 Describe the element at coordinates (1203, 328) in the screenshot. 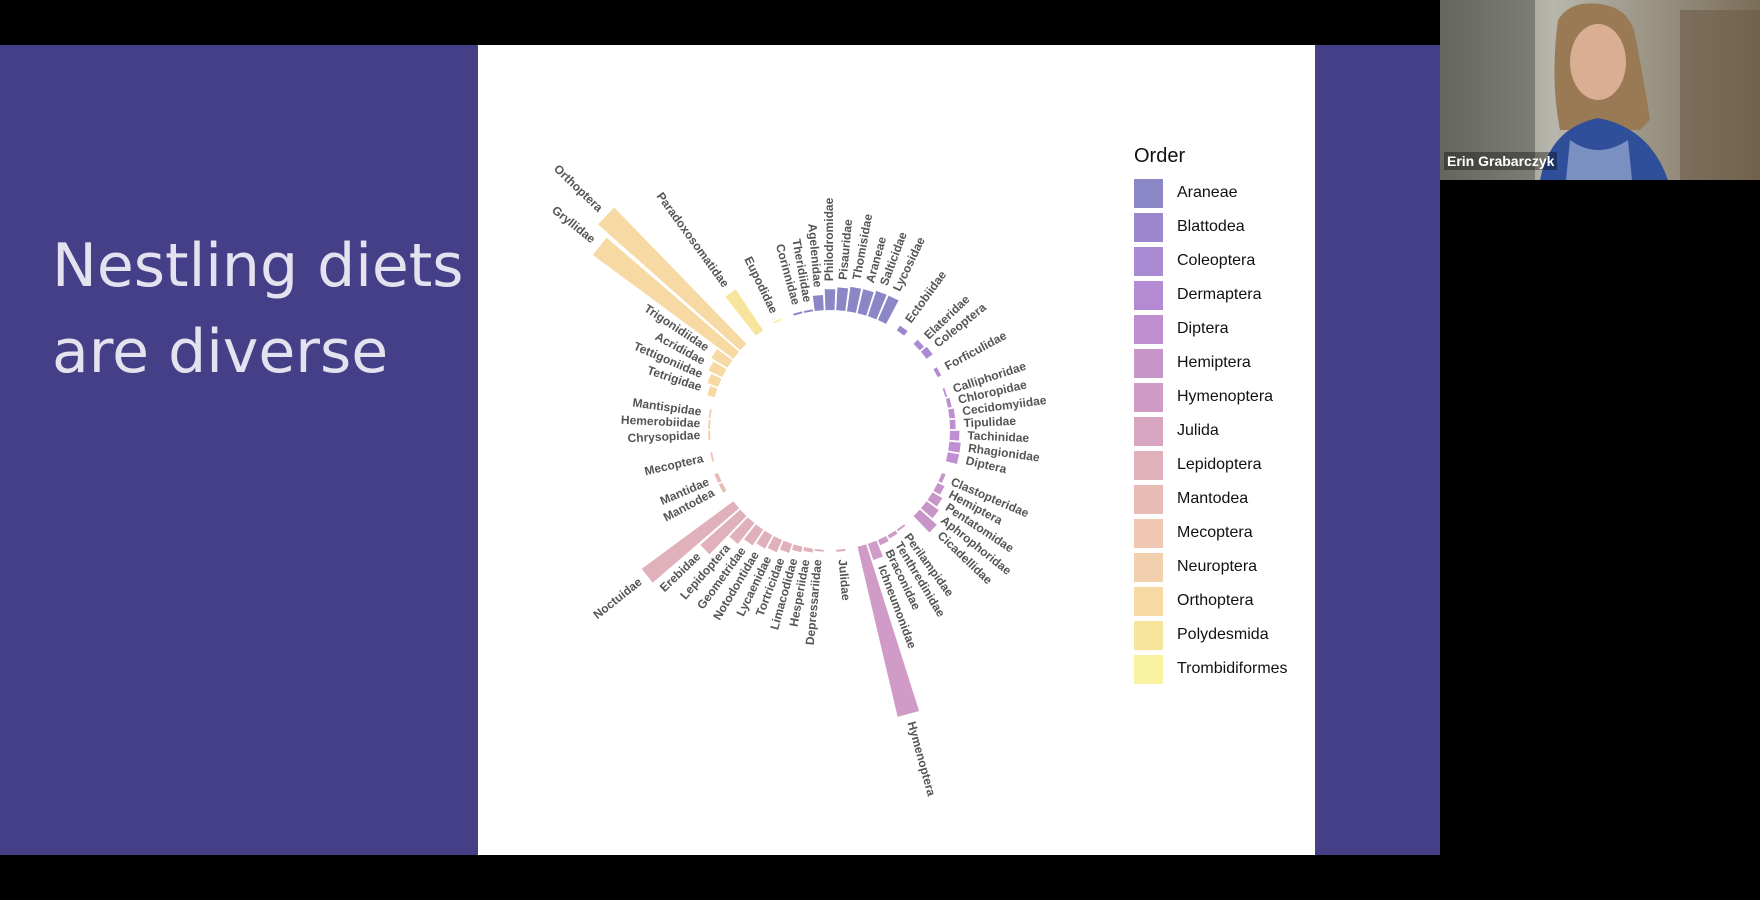

I see `legend-label: Diptera` at that location.